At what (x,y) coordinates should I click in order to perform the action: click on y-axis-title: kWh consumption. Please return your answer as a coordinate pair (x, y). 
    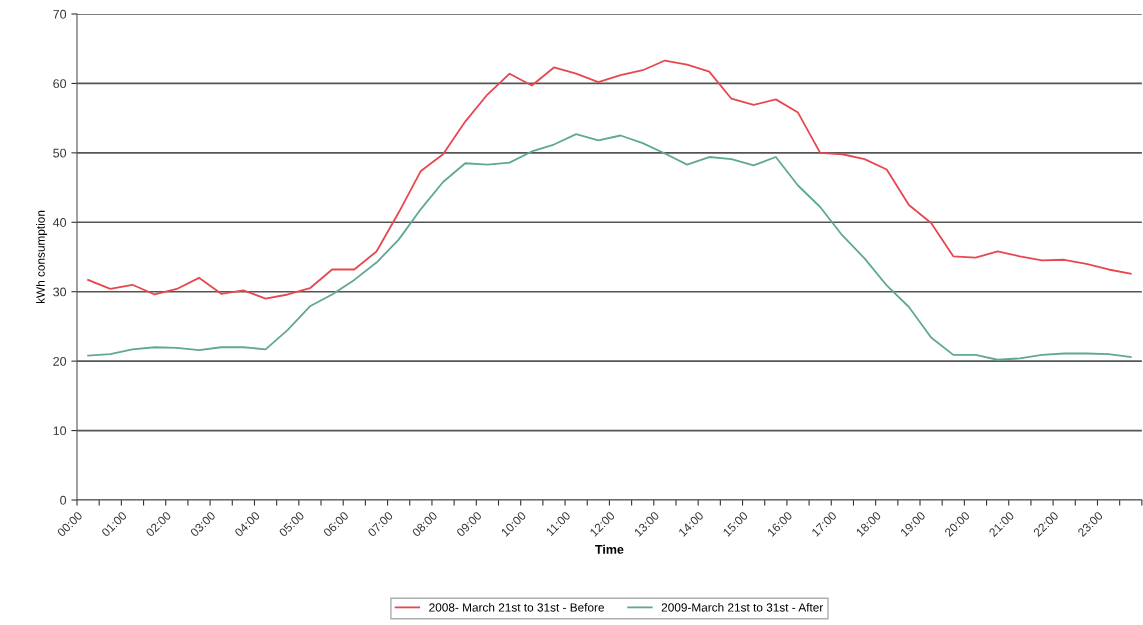
    Looking at the image, I should click on (42, 257).